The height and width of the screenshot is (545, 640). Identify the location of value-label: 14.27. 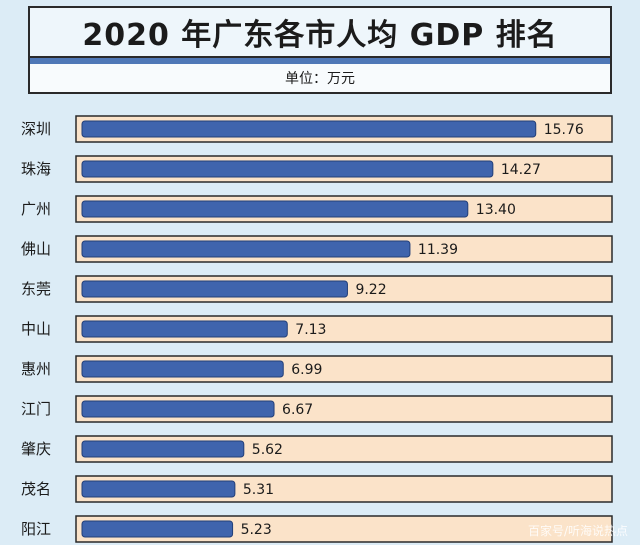
(521, 170).